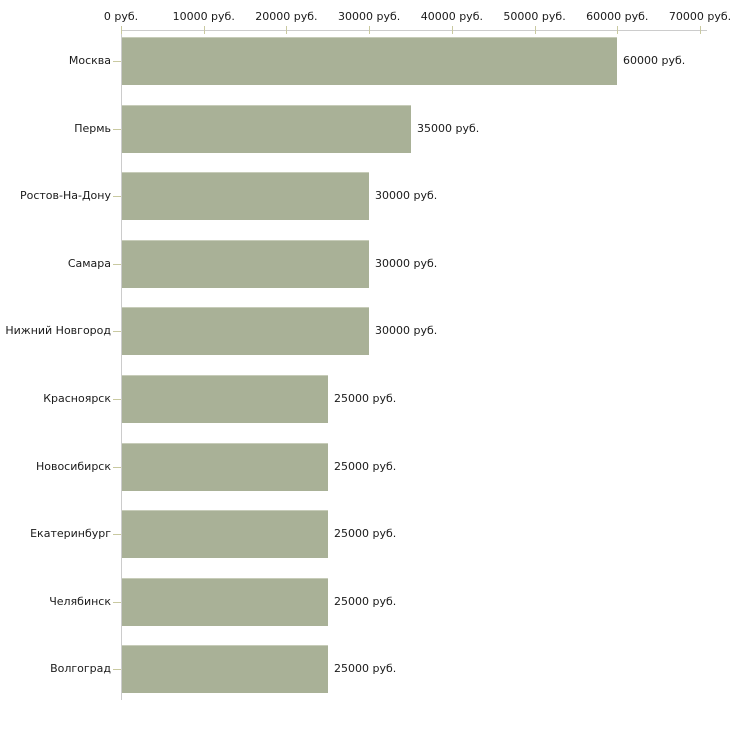  What do you see at coordinates (70, 534) in the screenshot?
I see `category-label: Екатеринбург` at bounding box center [70, 534].